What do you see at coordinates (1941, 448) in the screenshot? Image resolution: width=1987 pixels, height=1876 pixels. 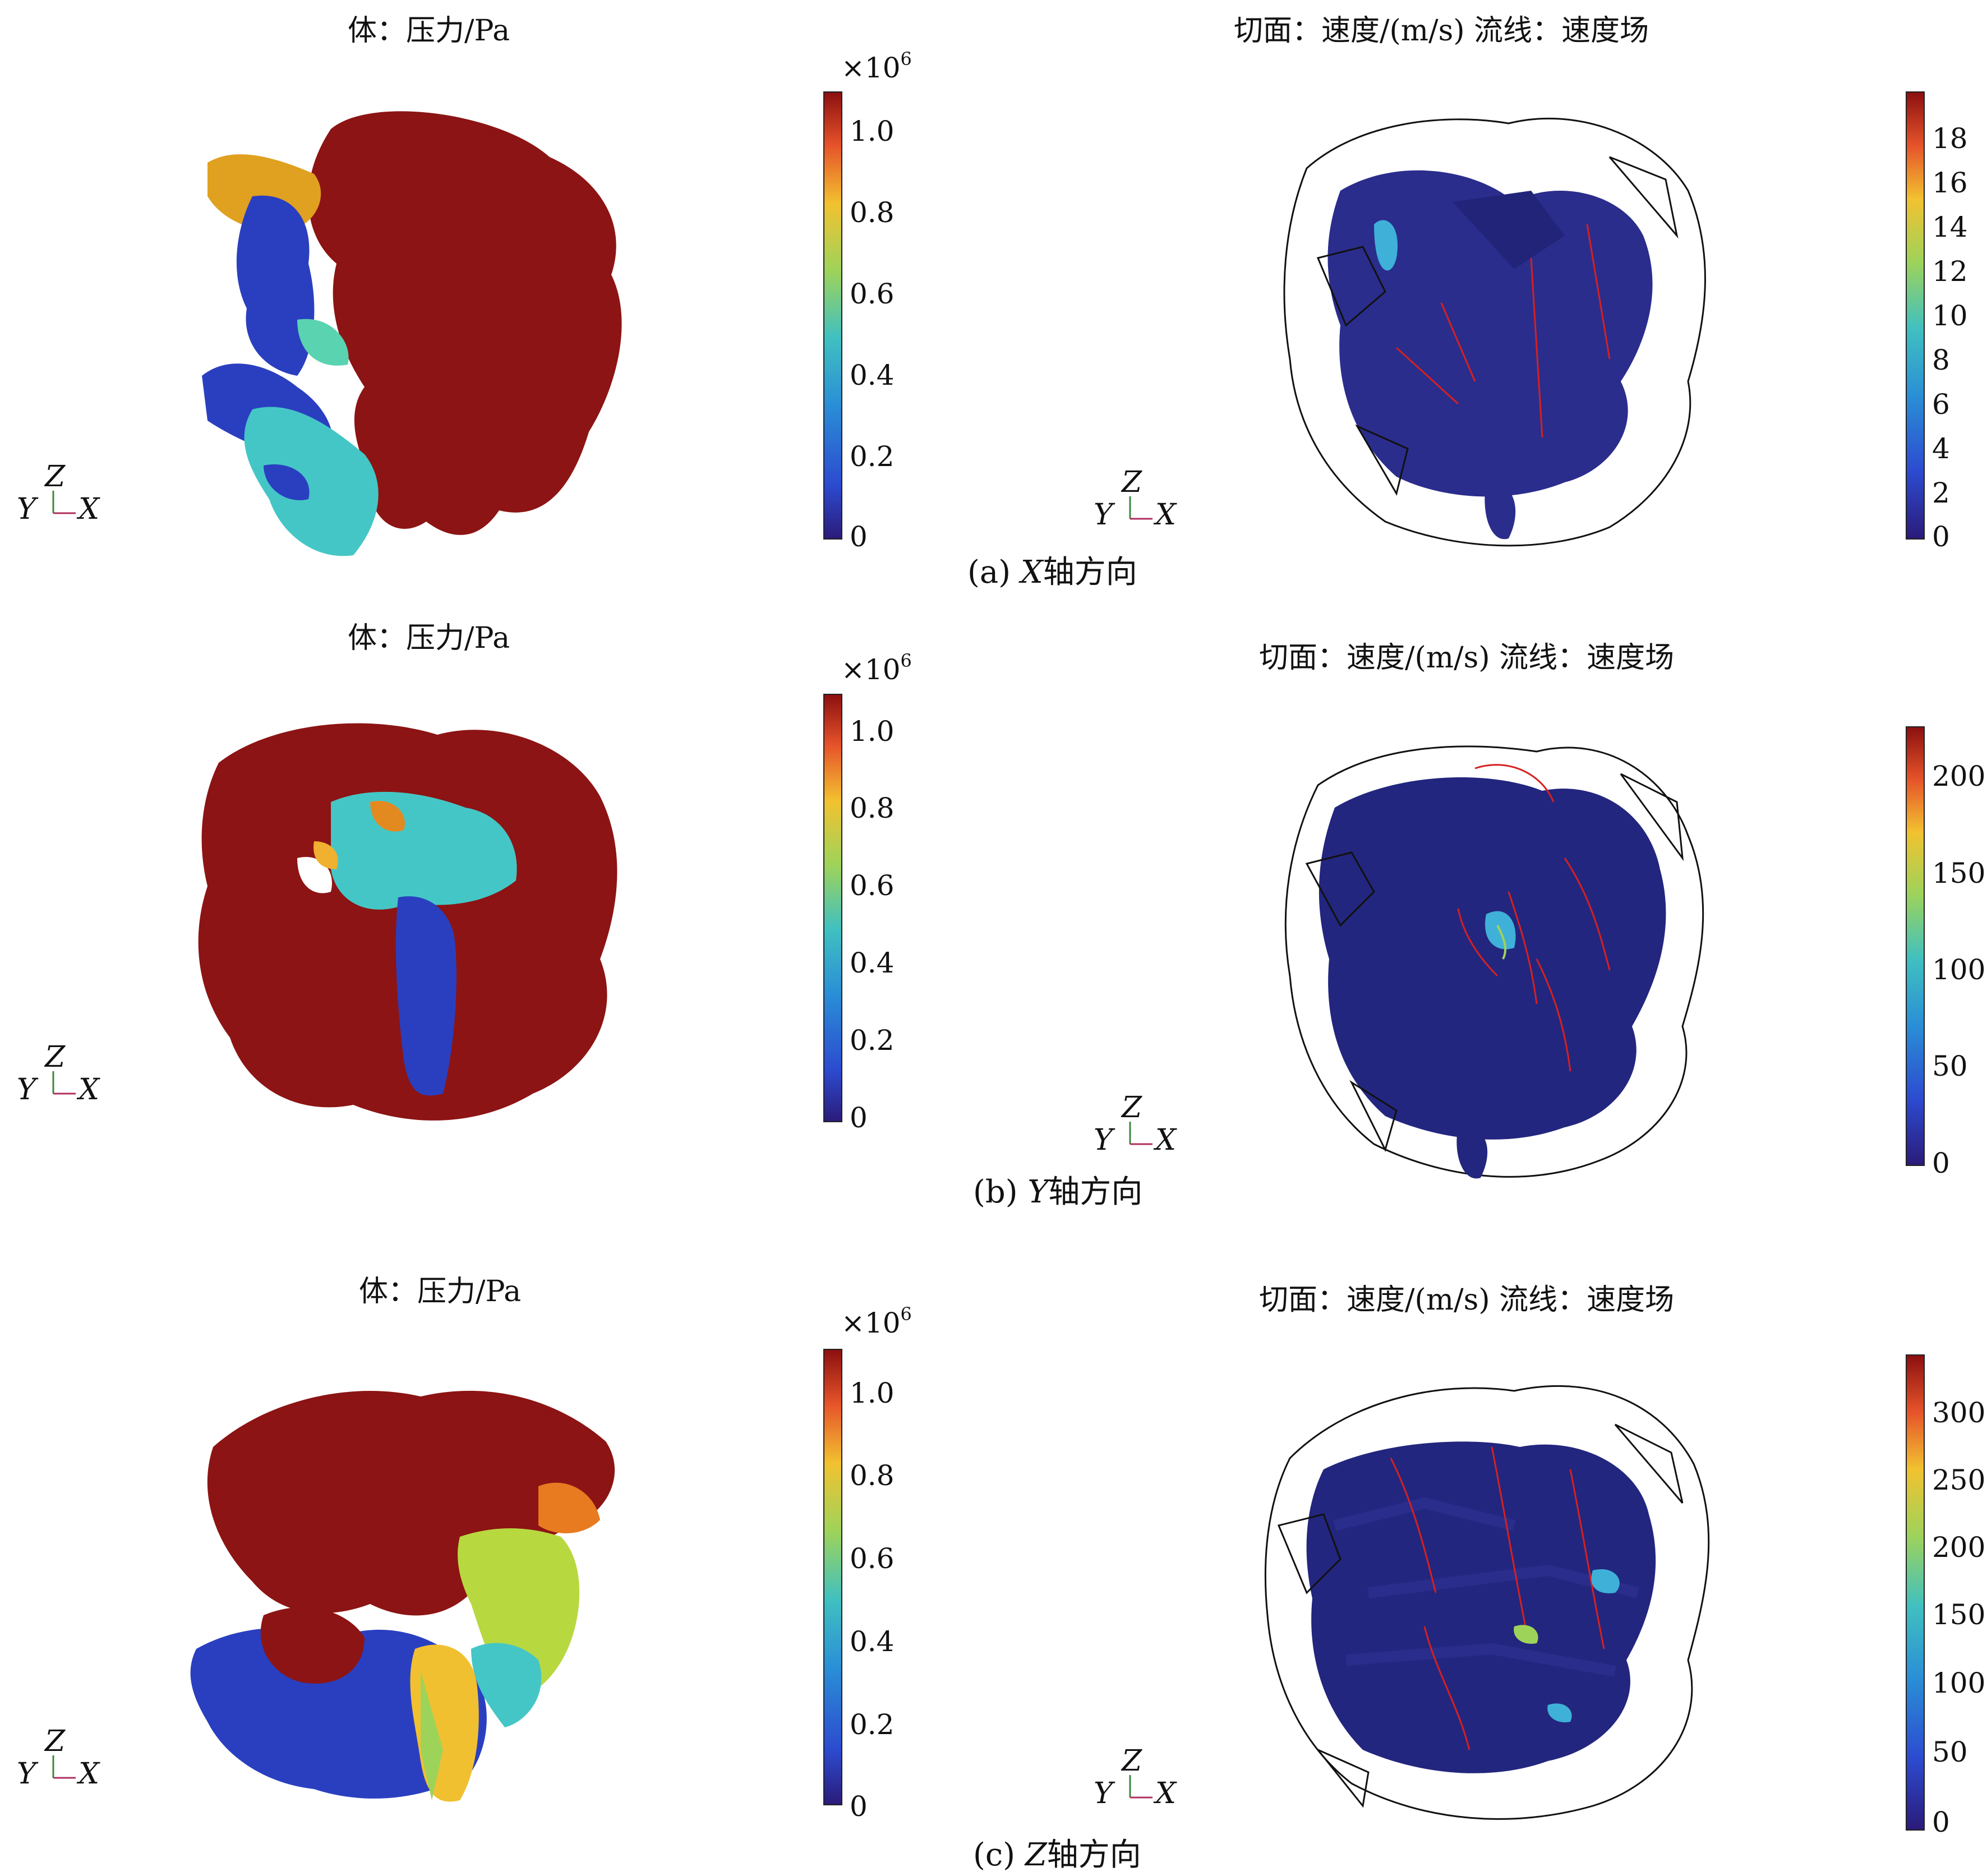 I see `velocity-tick-a-7: 4` at bounding box center [1941, 448].